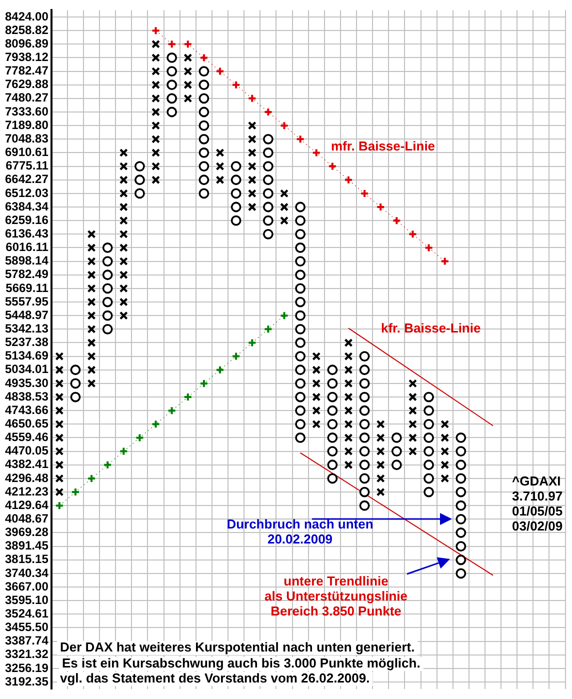 This screenshot has width=572, height=699. Describe the element at coordinates (26, 586) in the screenshot. I see `y-tick-label: 3667.00` at that location.